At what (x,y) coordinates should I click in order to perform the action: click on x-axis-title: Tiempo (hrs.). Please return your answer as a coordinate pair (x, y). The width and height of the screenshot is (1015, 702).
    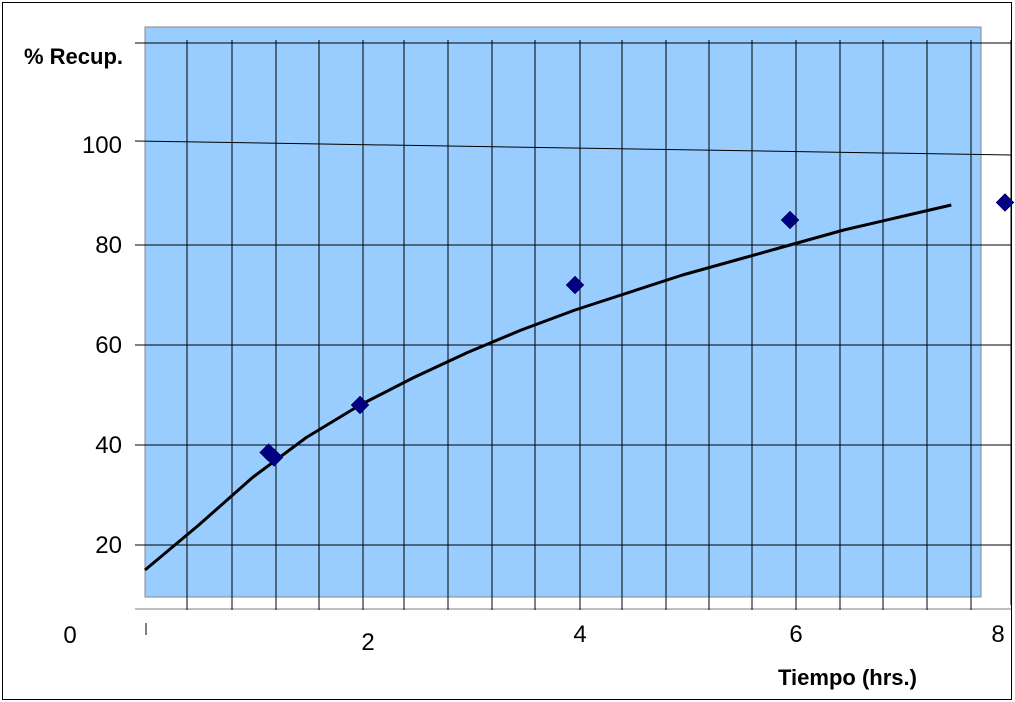
    Looking at the image, I should click on (847, 677).